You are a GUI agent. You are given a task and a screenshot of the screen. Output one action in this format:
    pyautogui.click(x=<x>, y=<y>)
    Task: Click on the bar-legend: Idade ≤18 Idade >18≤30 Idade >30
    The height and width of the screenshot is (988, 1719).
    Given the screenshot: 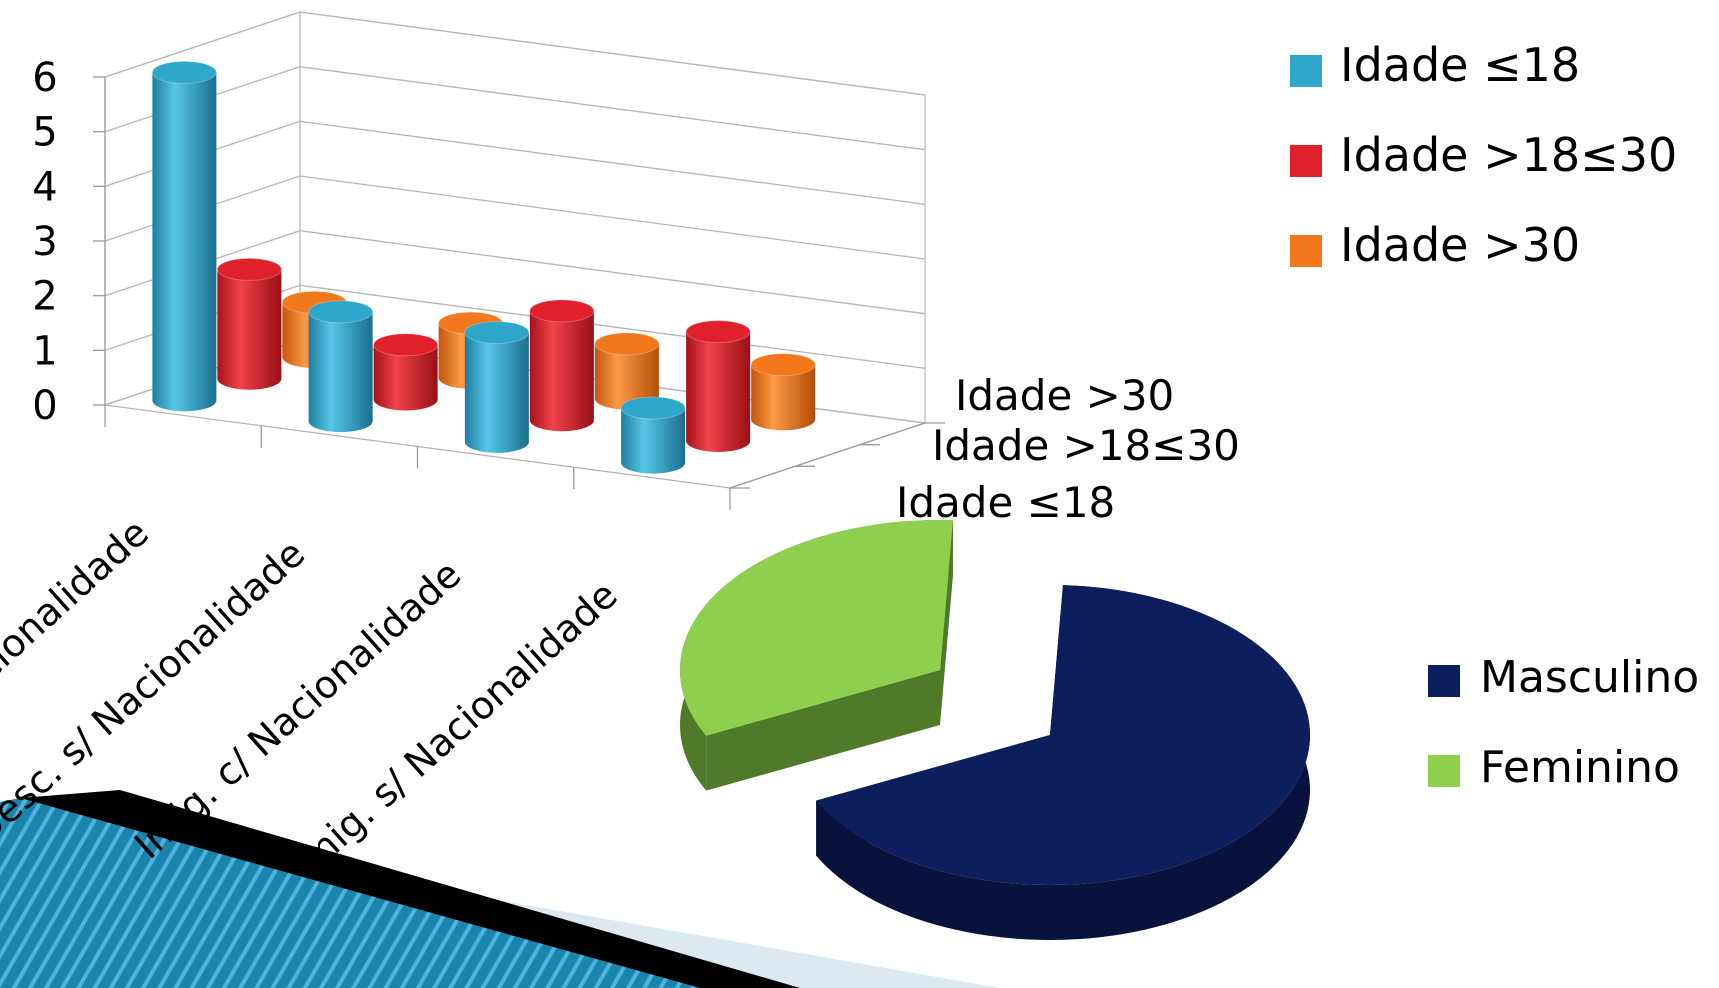 What is the action you would take?
    pyautogui.click(x=1483, y=155)
    